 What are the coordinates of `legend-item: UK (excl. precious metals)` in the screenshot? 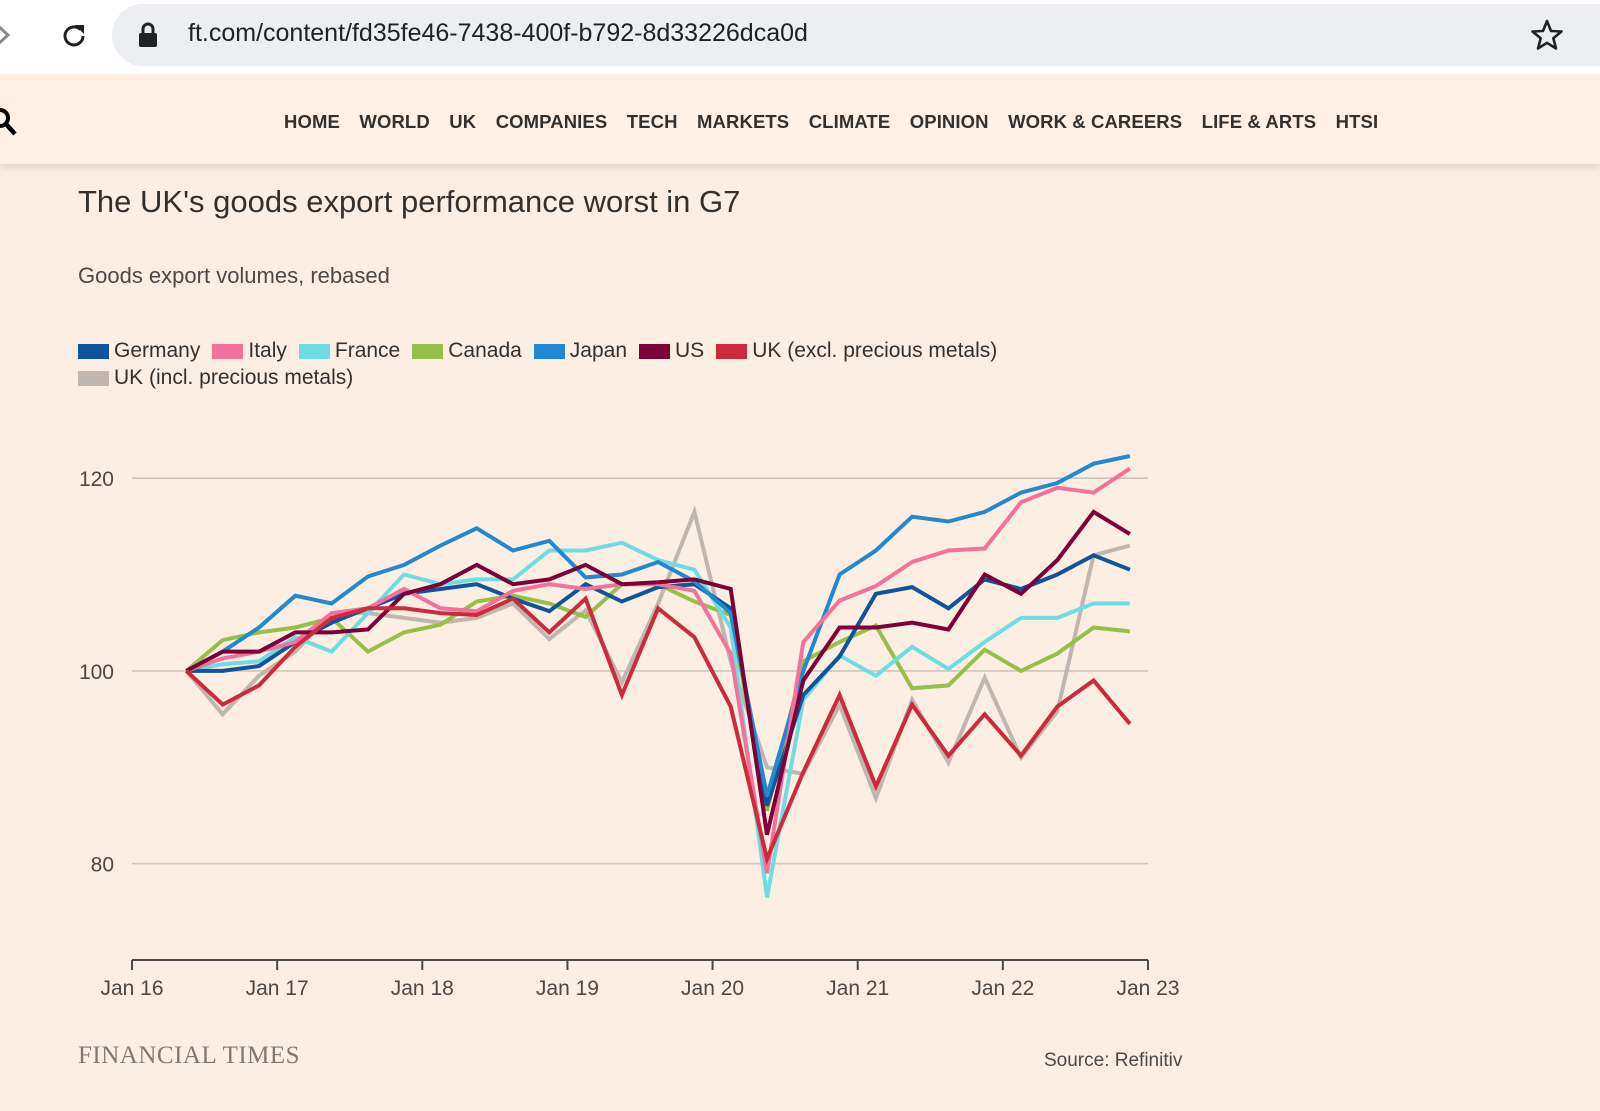 It's located at (856, 351).